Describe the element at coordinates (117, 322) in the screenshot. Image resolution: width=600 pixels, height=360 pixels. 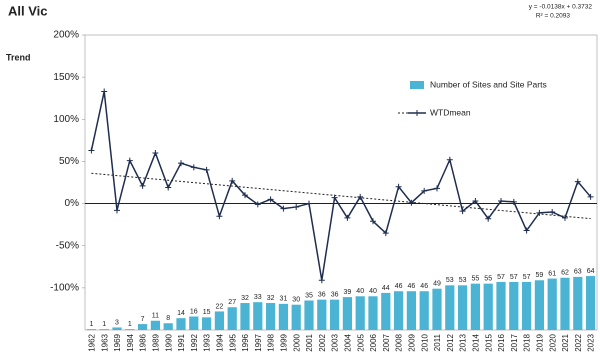
I see `data-label: 3` at that location.